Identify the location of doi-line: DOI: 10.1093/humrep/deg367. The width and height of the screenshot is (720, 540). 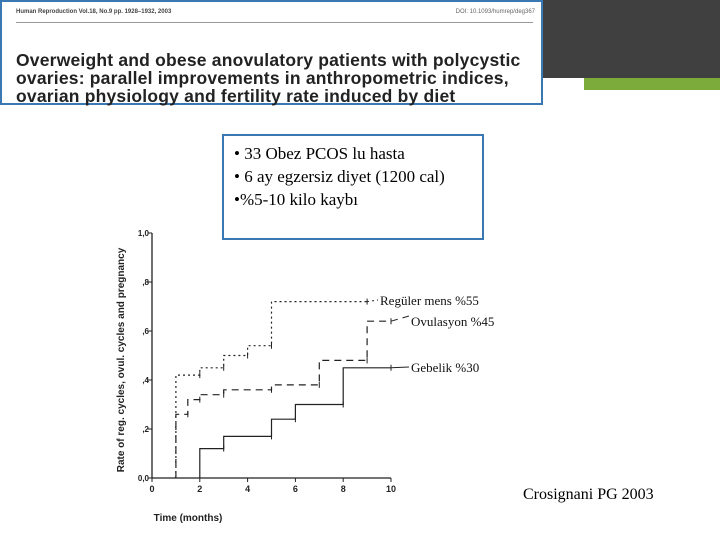
(495, 12).